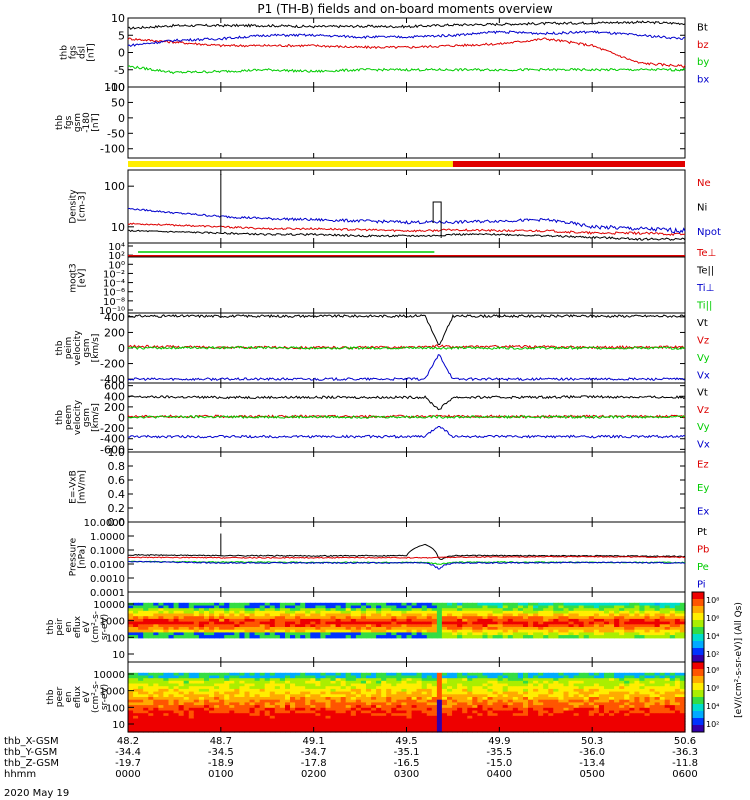  I want to click on panel-frame, so click(406, 278).